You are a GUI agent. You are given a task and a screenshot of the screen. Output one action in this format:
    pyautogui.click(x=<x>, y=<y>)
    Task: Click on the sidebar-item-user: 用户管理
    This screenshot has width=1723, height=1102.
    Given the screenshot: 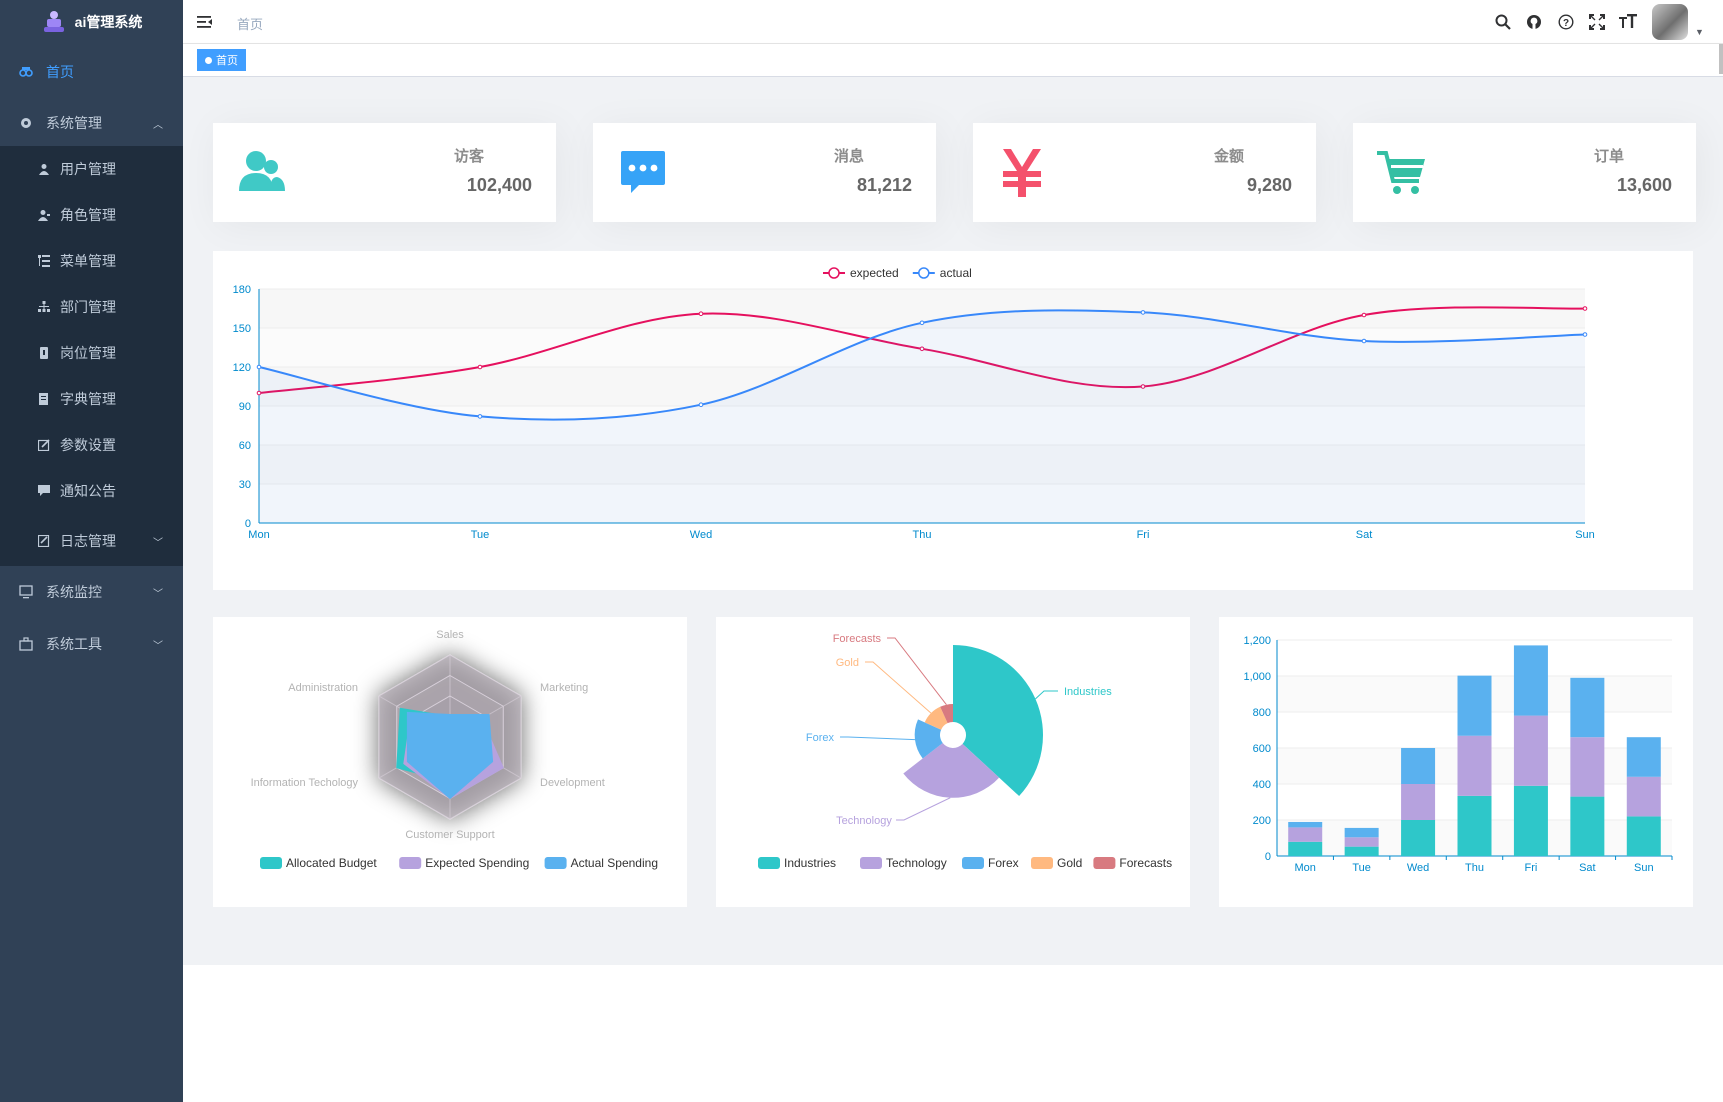 What is the action you would take?
    pyautogui.click(x=91, y=169)
    